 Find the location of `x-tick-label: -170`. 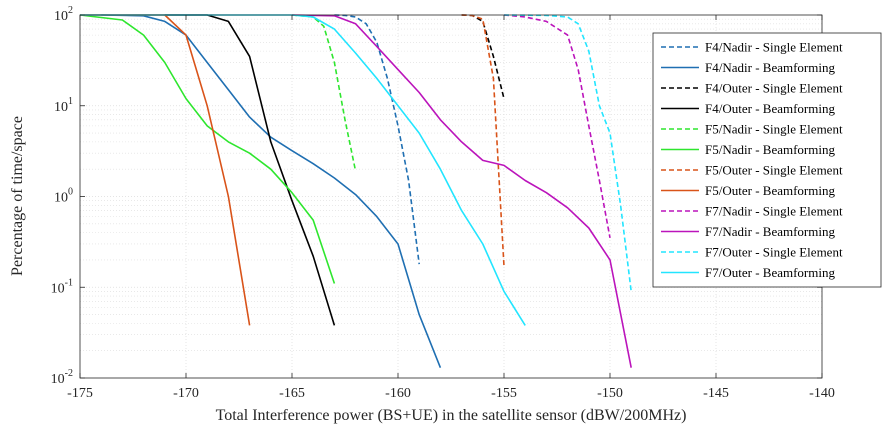

x-tick-label: -170 is located at coordinates (186, 393).